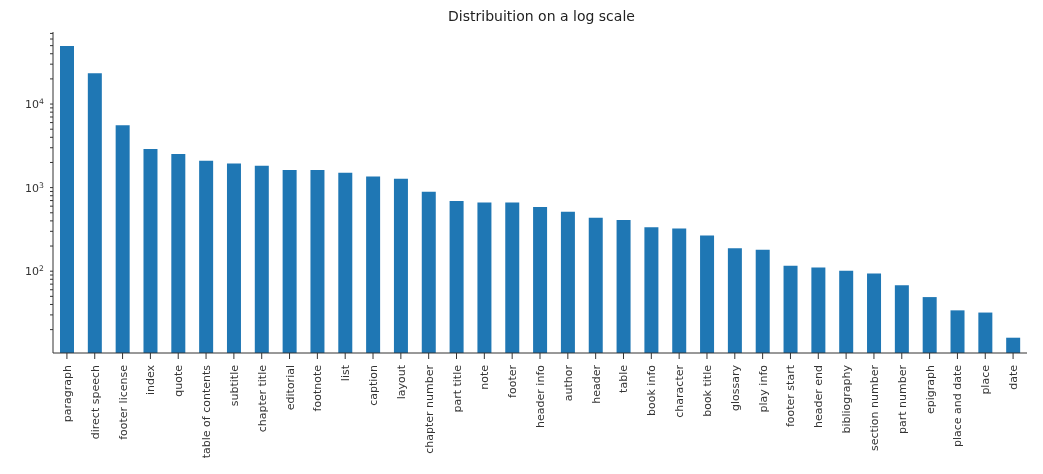  Describe the element at coordinates (67, 393) in the screenshot. I see `x-tick-label: paragraph` at that location.